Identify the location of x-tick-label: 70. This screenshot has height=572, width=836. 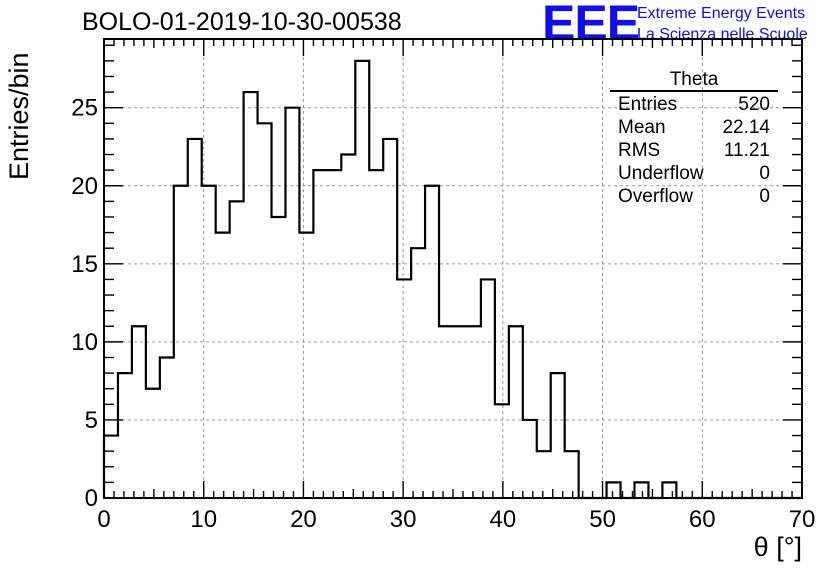
(802, 519).